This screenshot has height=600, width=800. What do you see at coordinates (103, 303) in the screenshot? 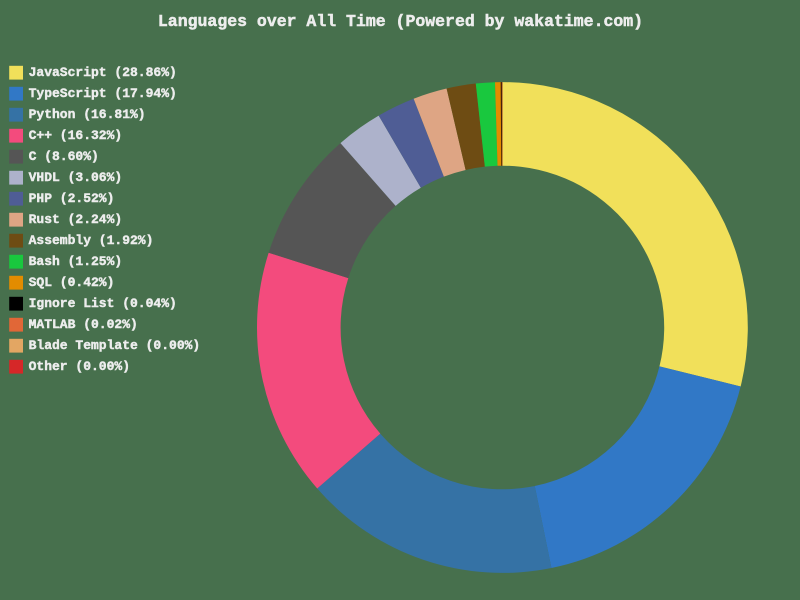
I see `svg-text: Ignore List (0.04%)` at bounding box center [103, 303].